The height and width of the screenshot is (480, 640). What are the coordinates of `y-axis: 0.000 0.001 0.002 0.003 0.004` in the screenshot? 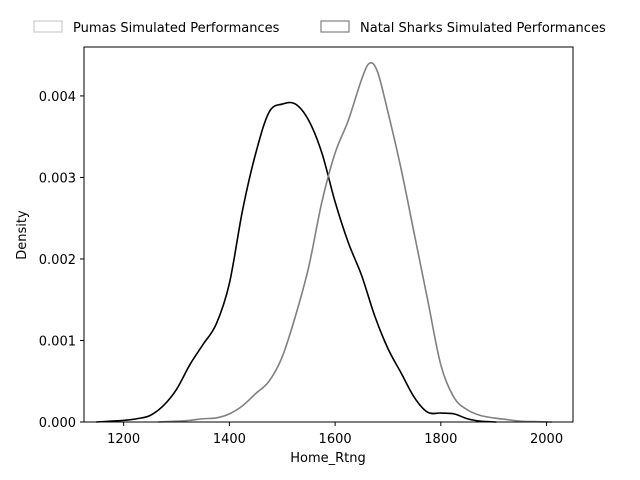 It's located at (61, 260).